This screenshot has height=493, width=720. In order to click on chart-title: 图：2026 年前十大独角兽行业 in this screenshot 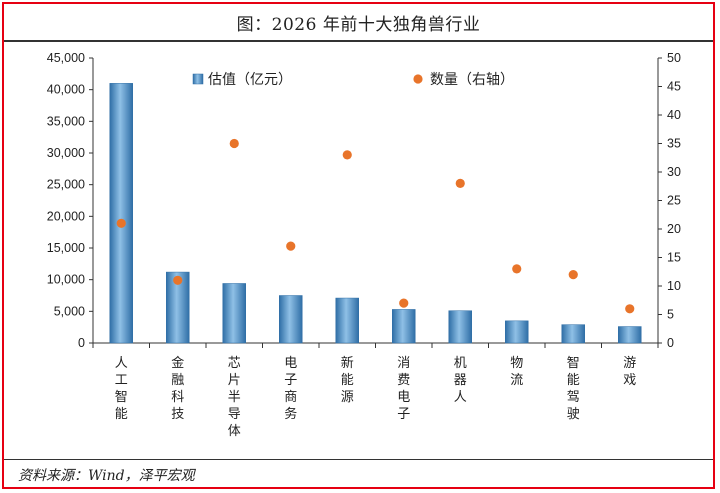, I will do `click(358, 24)`.